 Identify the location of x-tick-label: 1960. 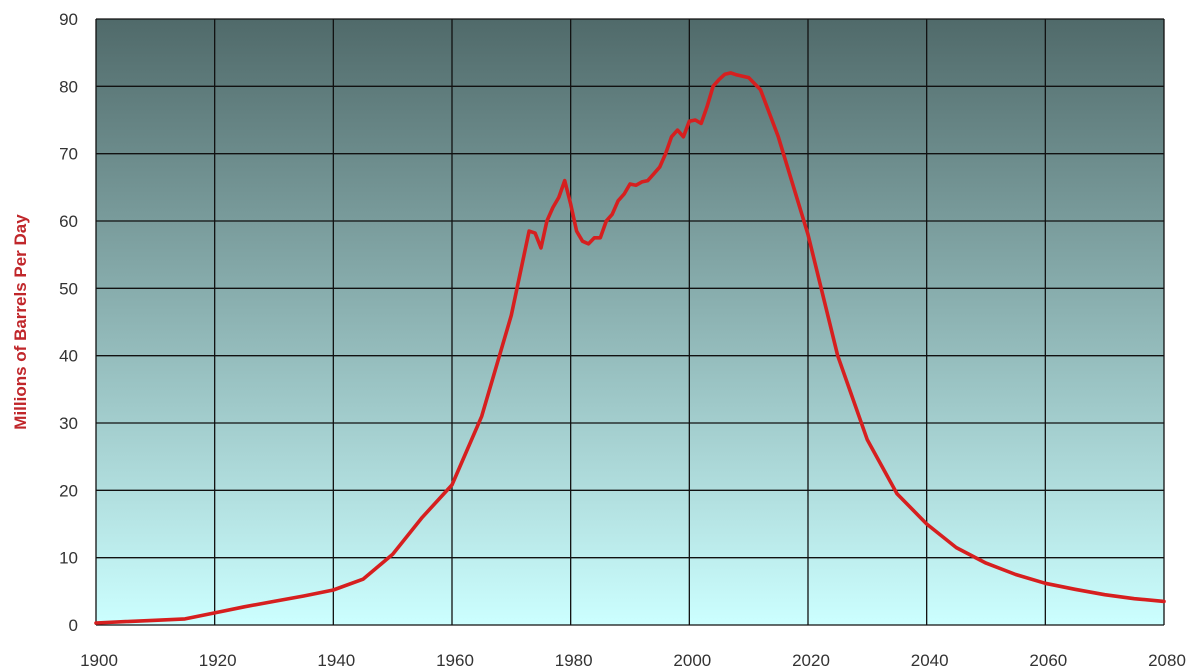
(455, 660).